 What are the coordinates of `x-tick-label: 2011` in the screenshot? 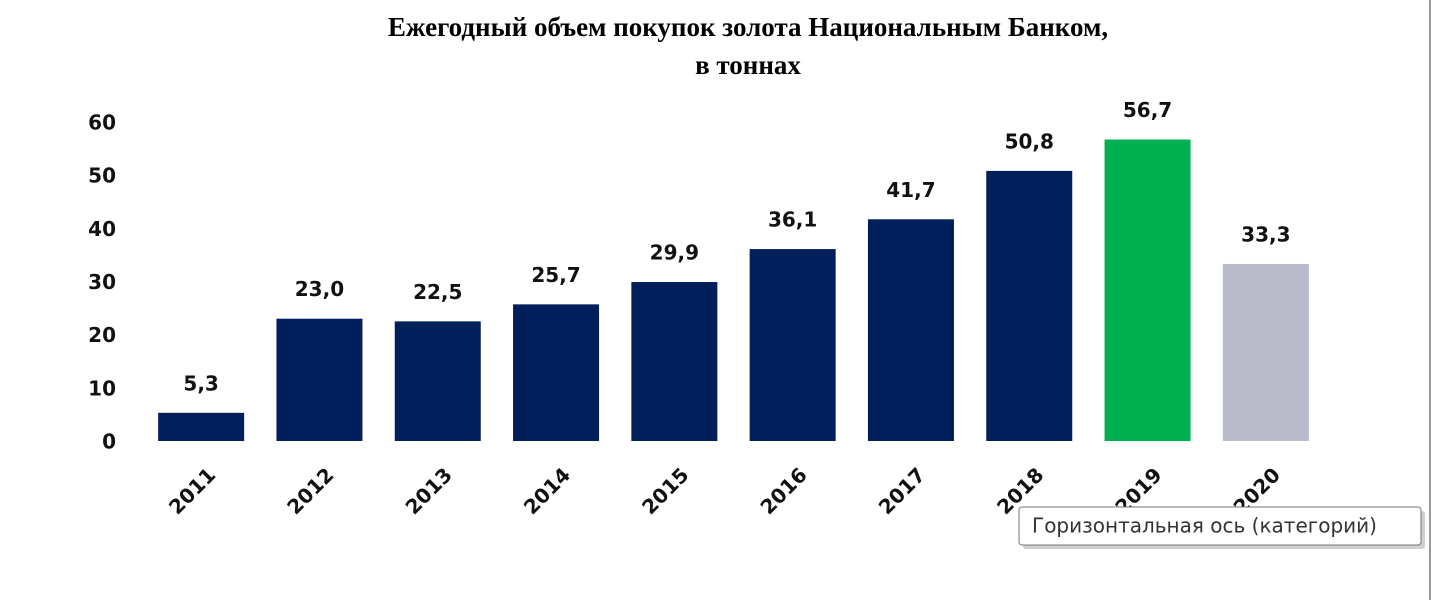 It's located at (192, 491).